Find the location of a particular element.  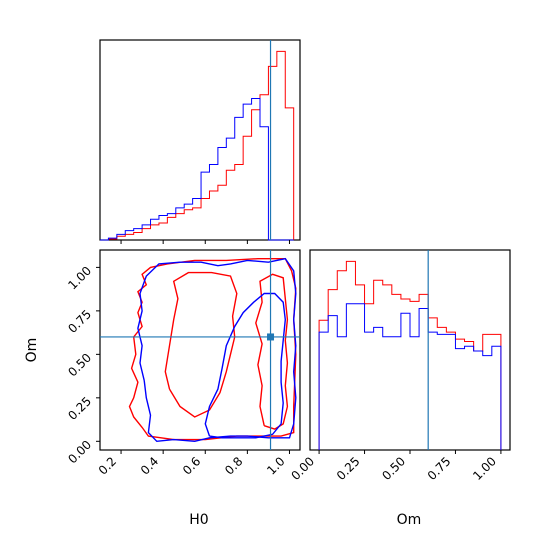

Om-marginal-blue-step-line is located at coordinates (410, 376).